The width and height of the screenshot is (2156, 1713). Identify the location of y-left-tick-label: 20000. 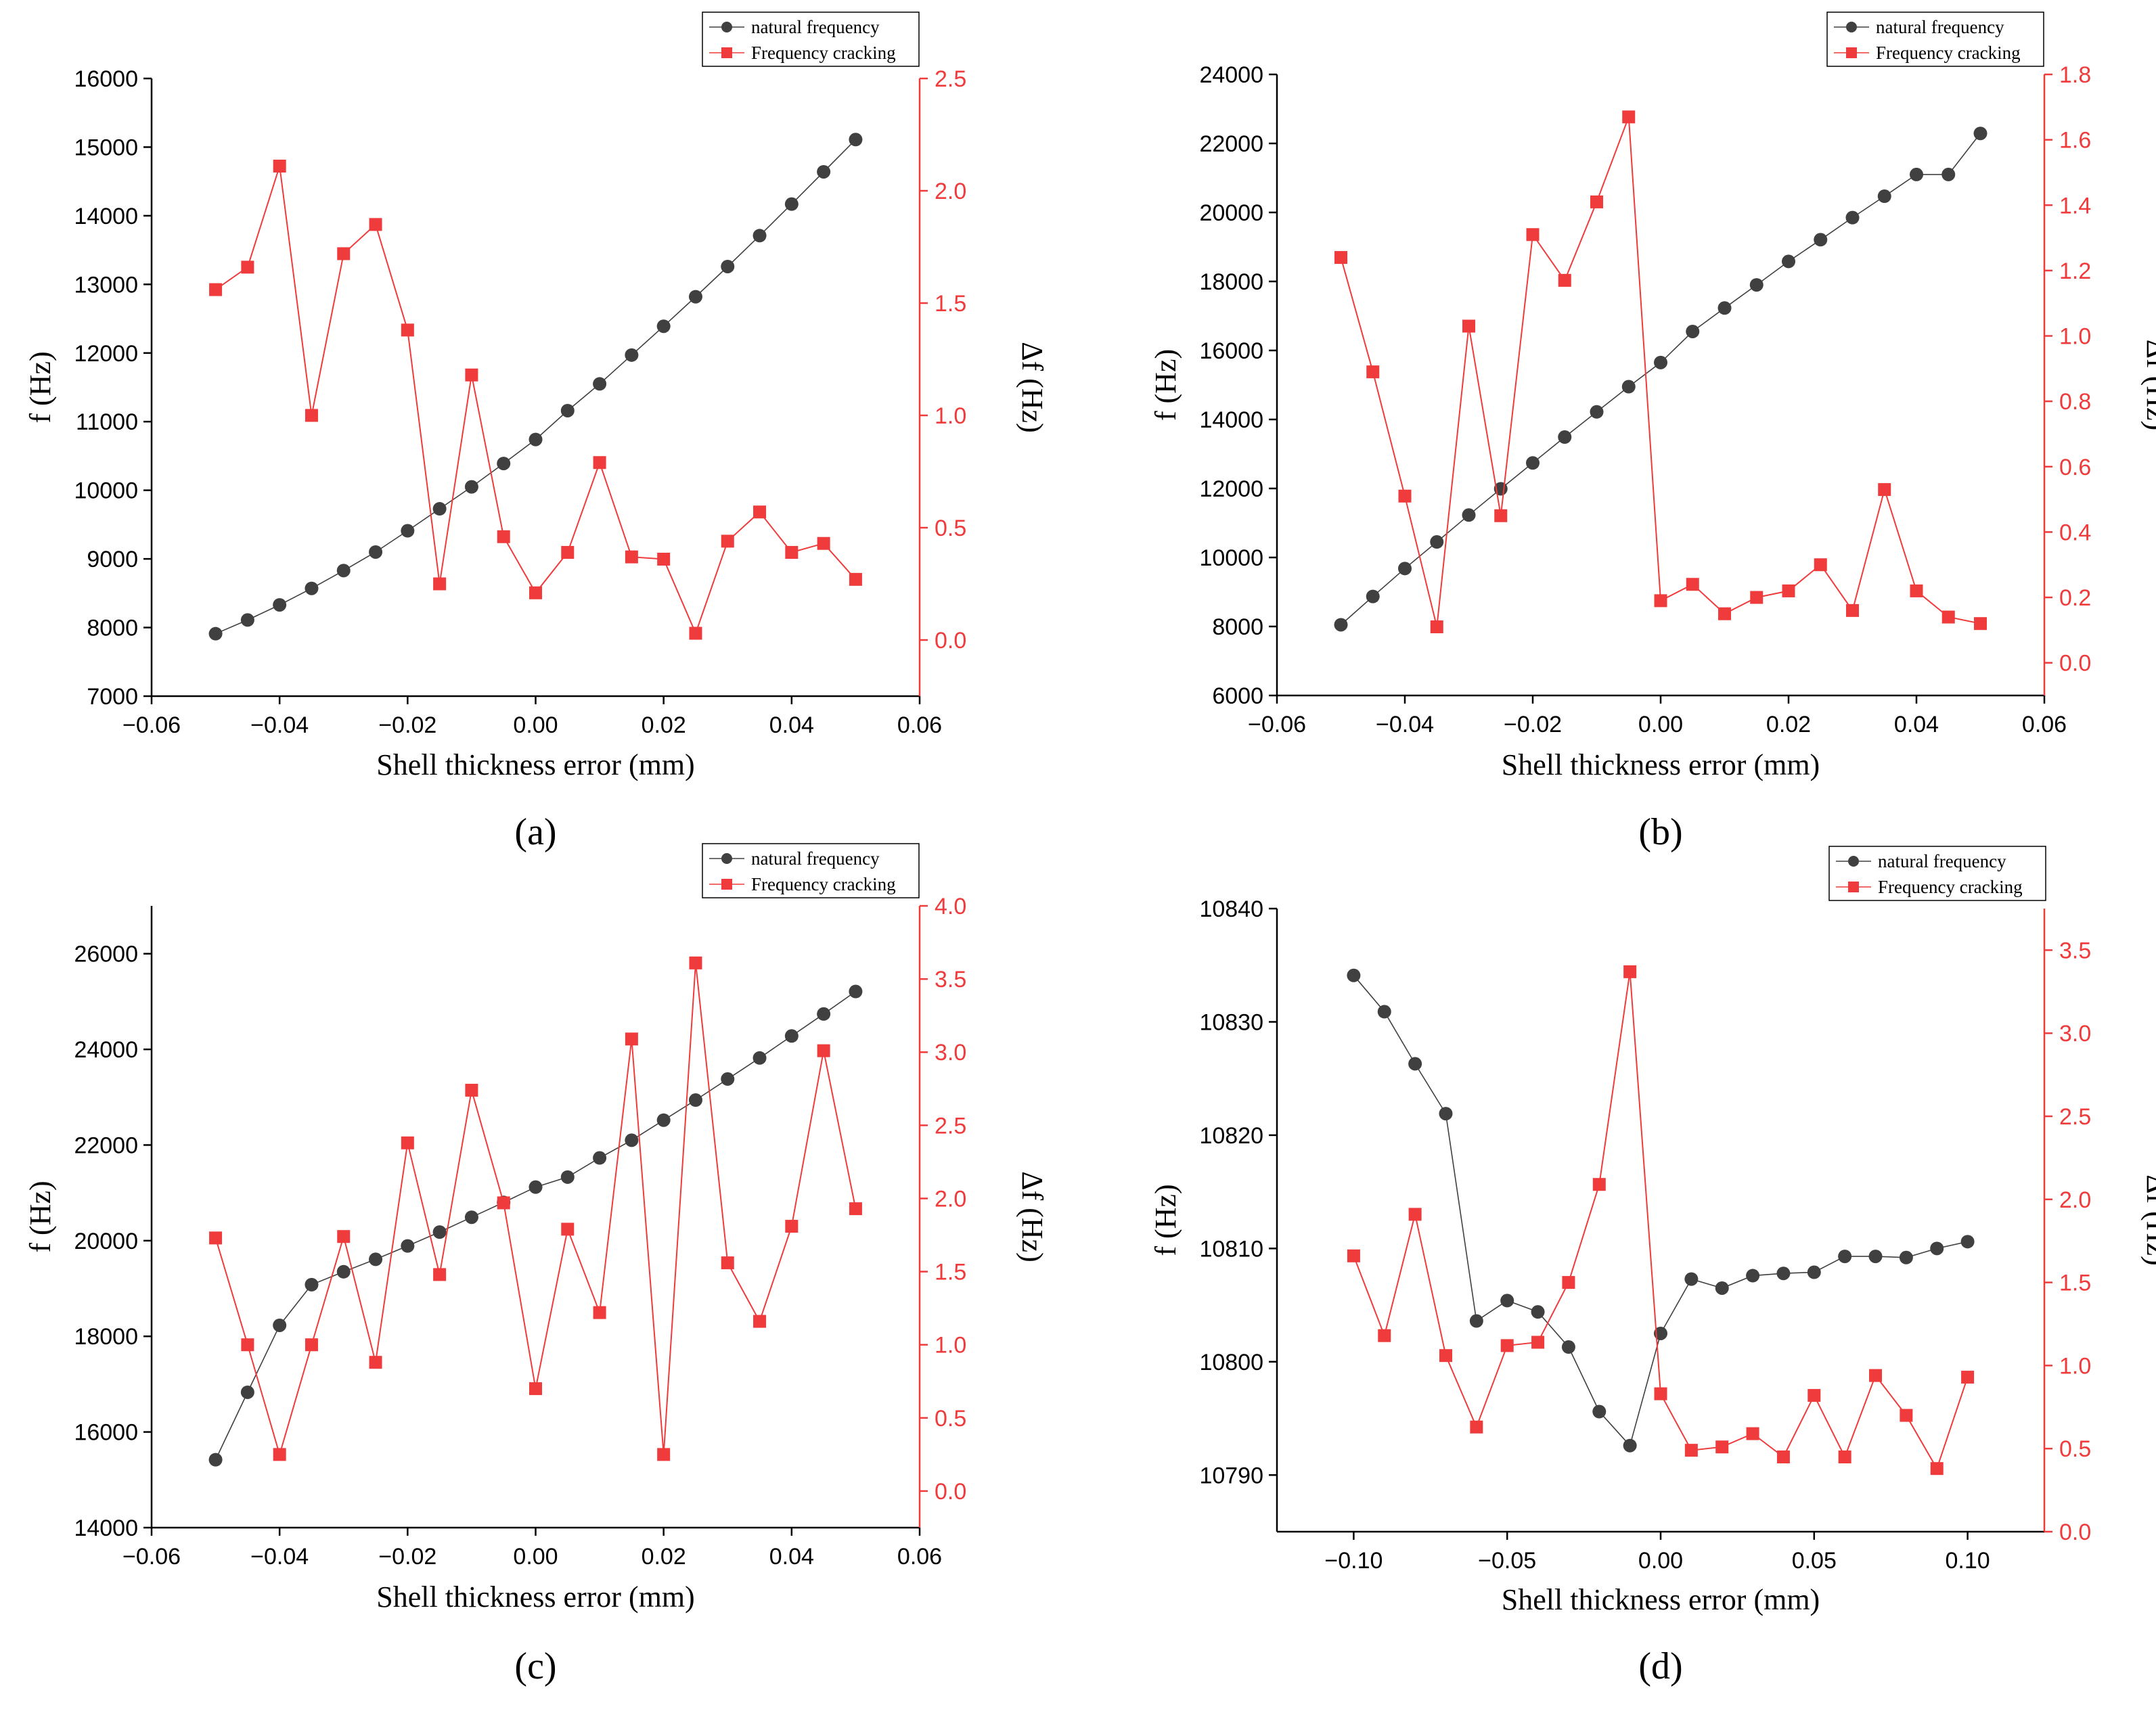
(1231, 213).